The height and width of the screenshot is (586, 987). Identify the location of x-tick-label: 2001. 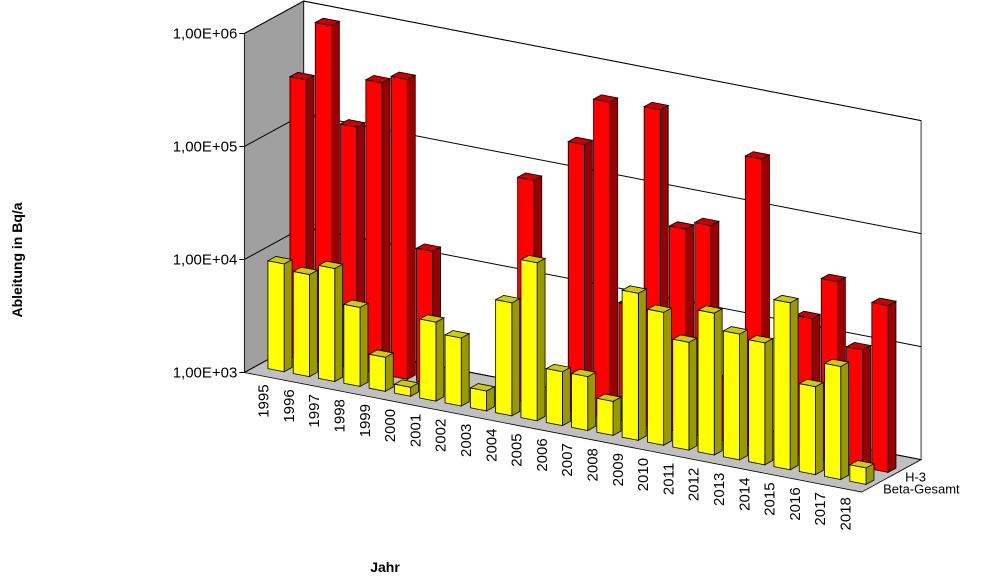
(415, 430).